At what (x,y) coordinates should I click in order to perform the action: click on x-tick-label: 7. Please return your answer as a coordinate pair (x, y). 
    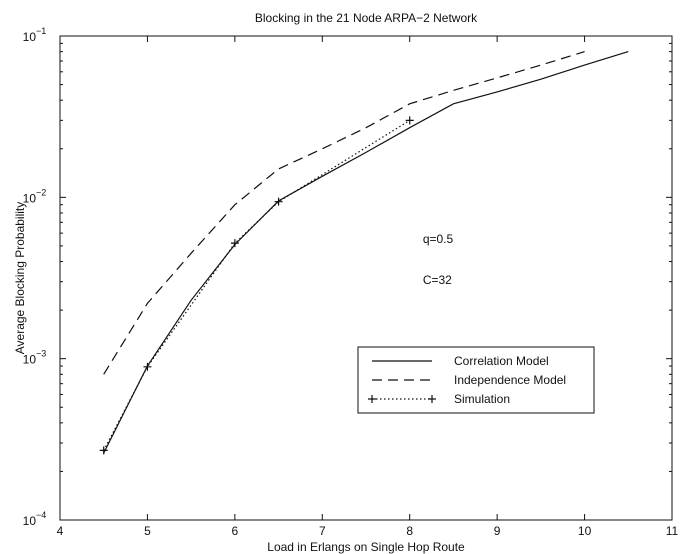
    Looking at the image, I should click on (322, 531).